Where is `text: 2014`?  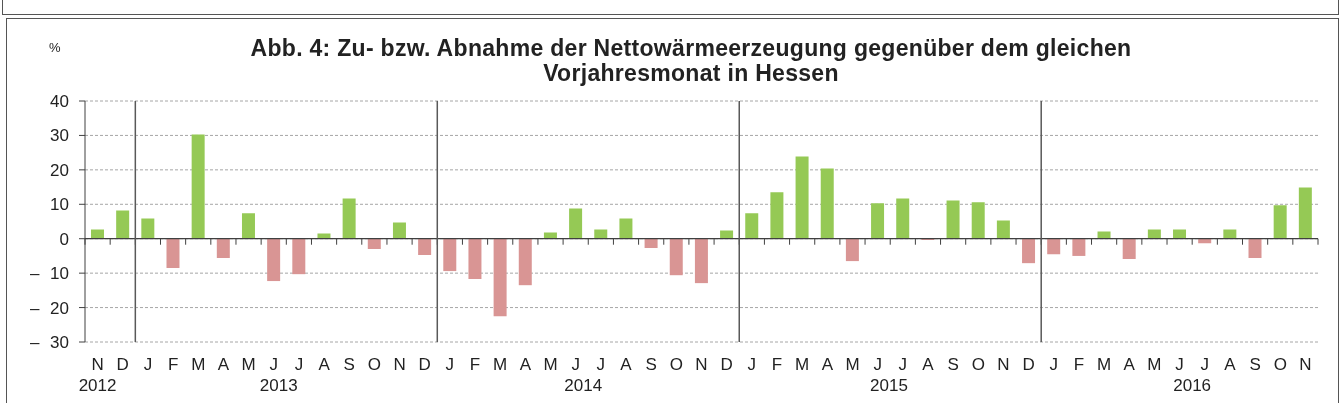 text: 2014 is located at coordinates (583, 386).